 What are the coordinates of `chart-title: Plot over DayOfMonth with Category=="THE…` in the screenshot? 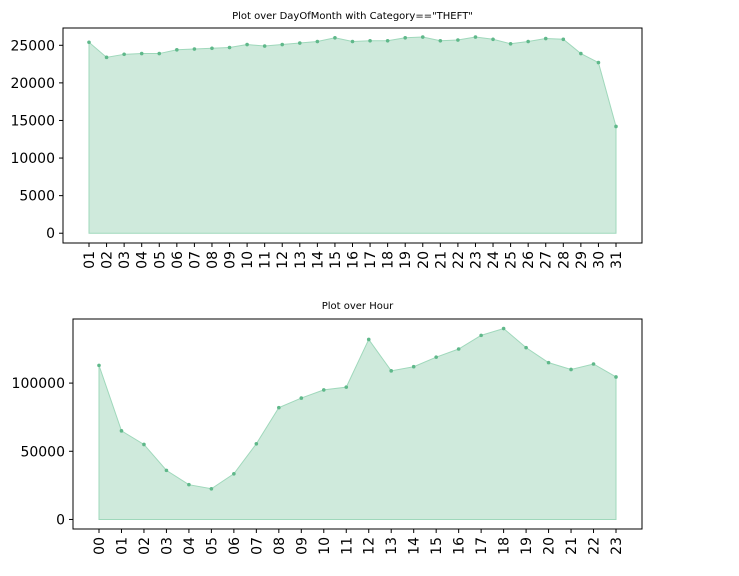 It's located at (352, 16).